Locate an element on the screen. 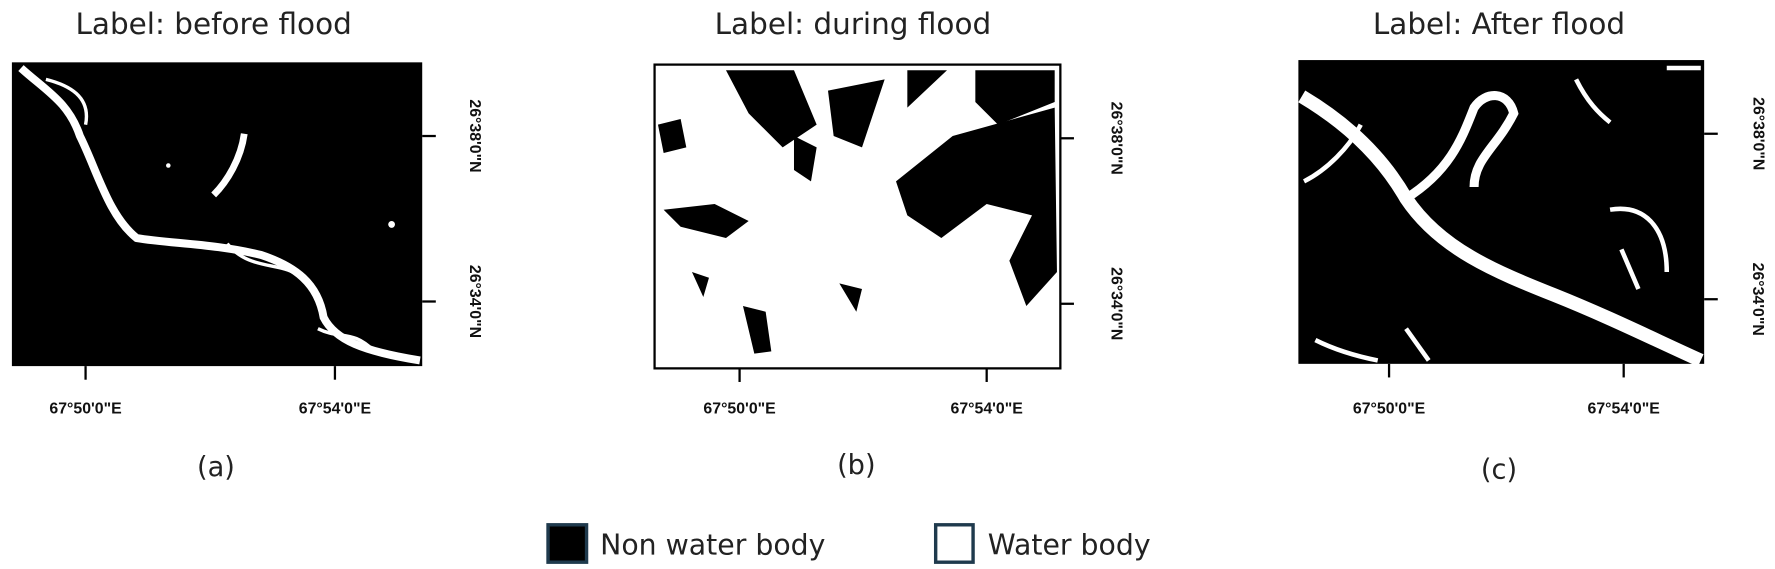  panel-caption: (a) is located at coordinates (216, 467).